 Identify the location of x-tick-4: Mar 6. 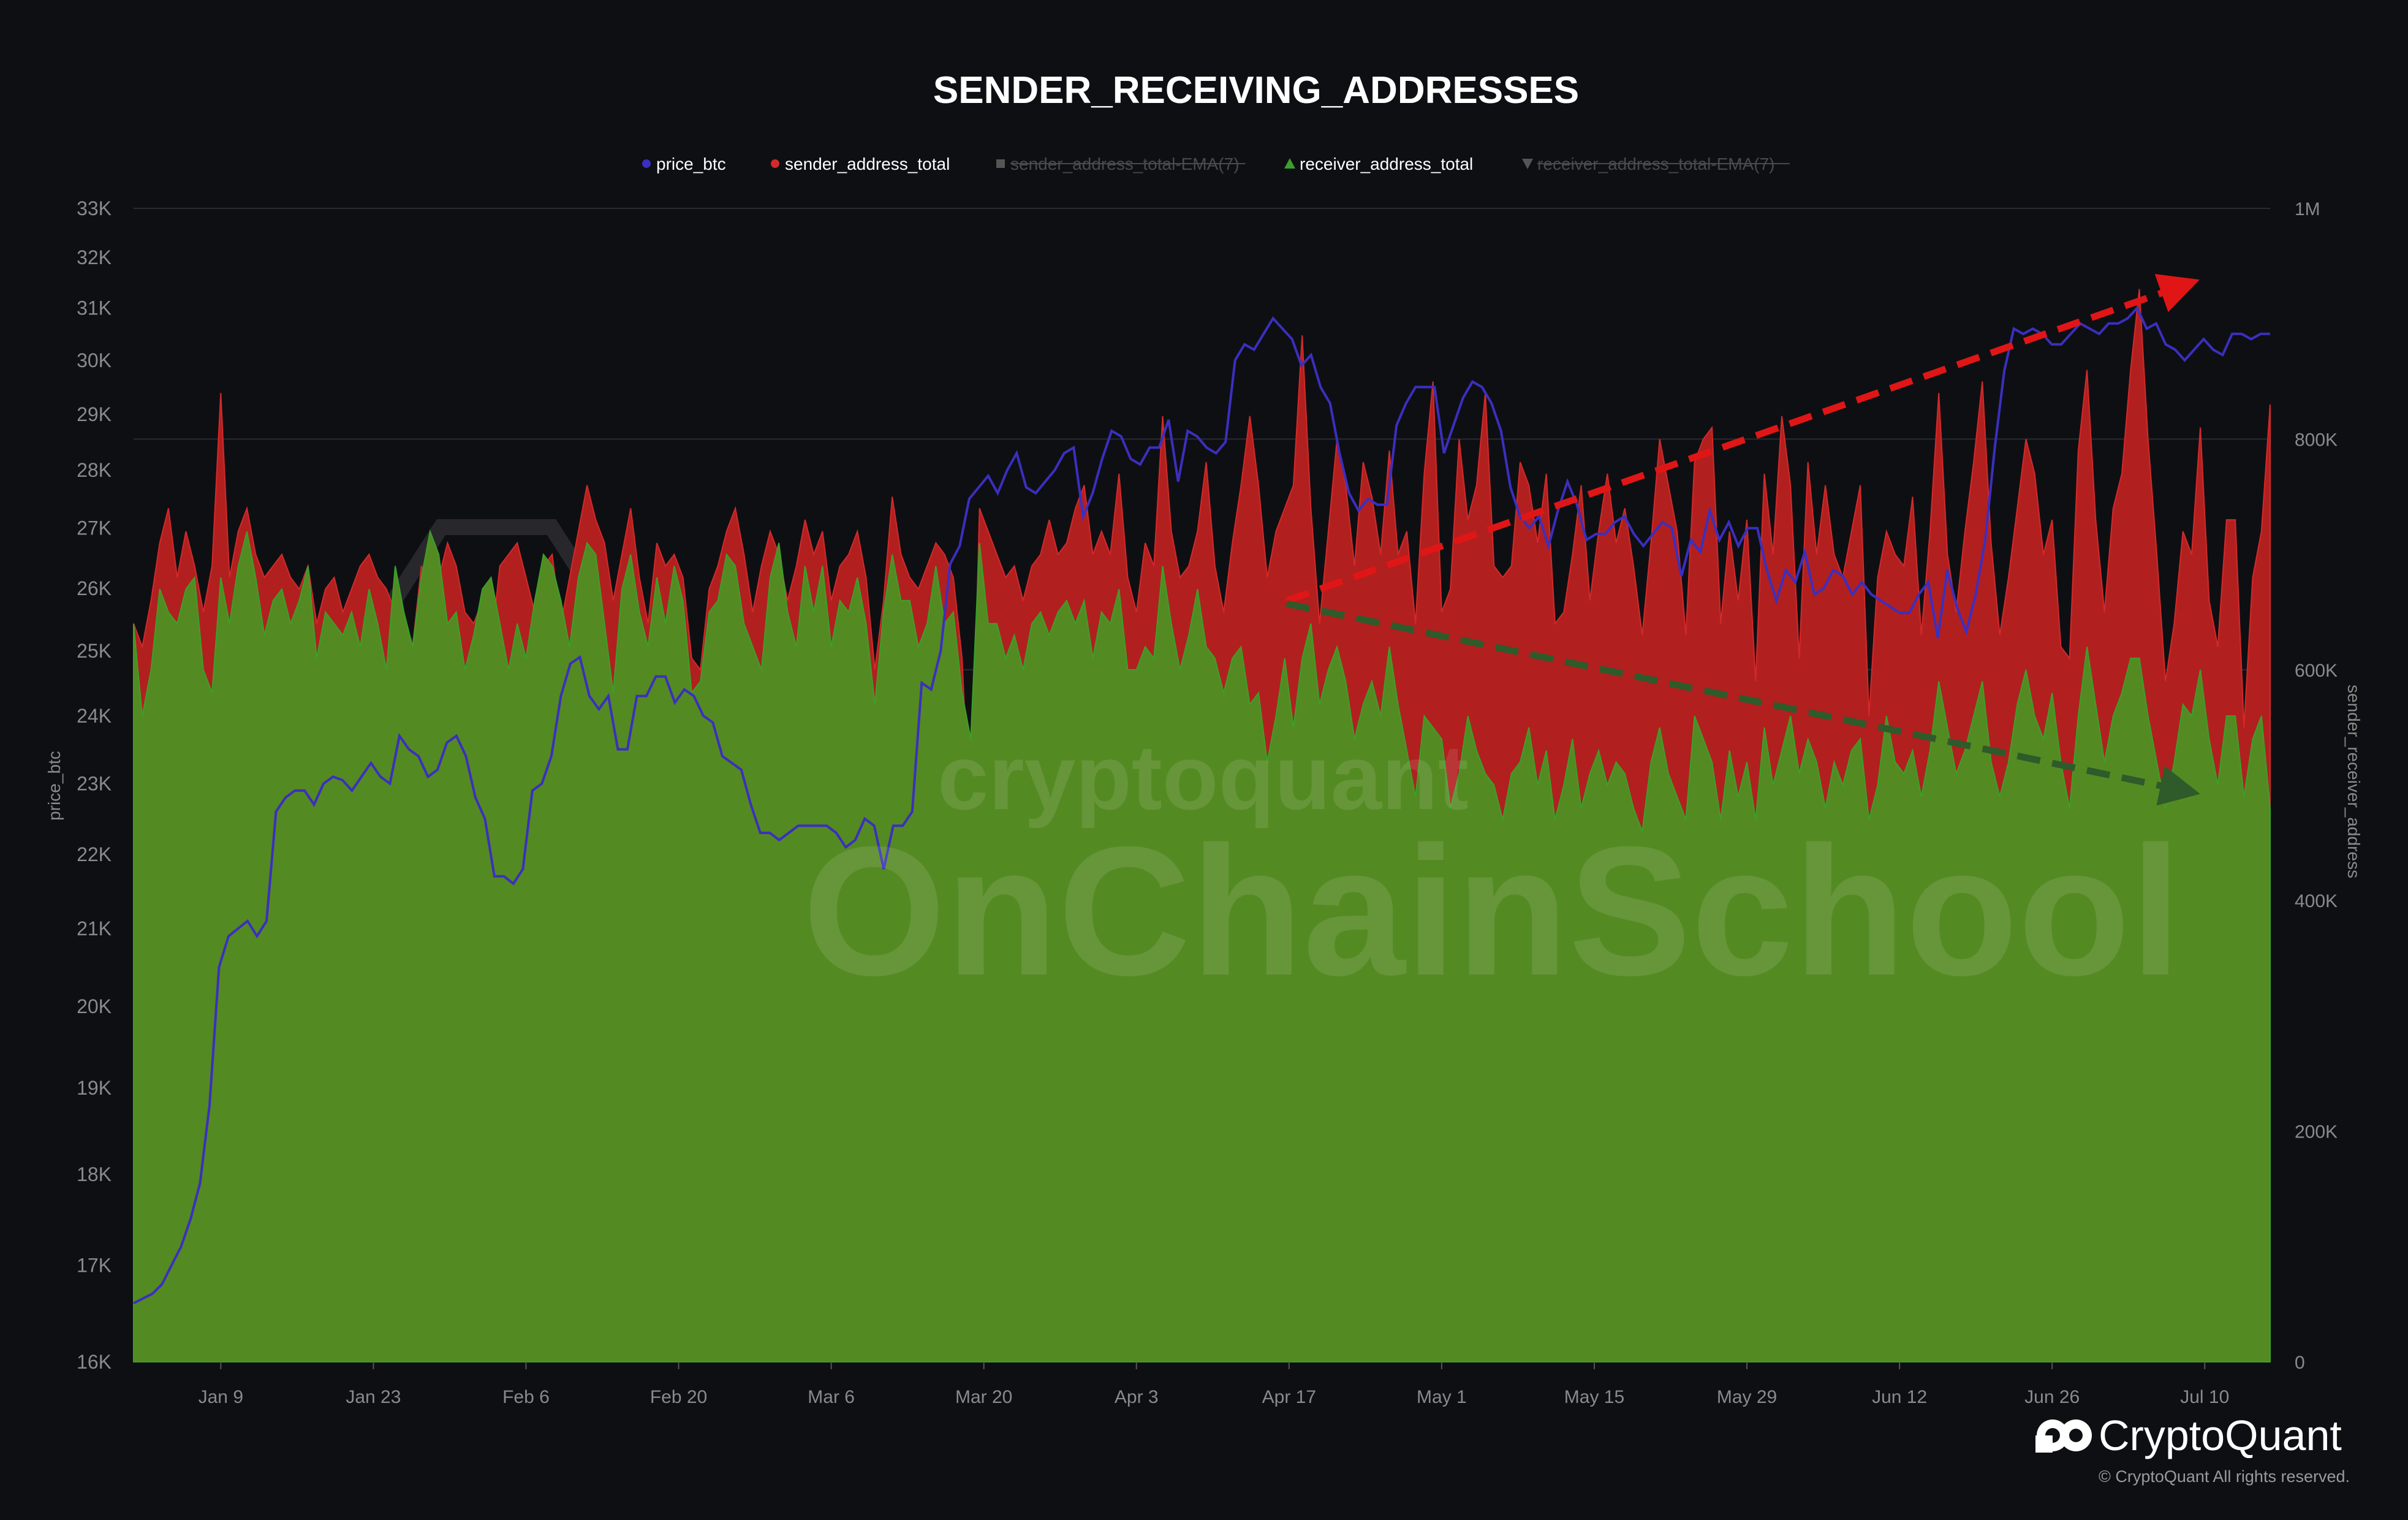
(831, 1397).